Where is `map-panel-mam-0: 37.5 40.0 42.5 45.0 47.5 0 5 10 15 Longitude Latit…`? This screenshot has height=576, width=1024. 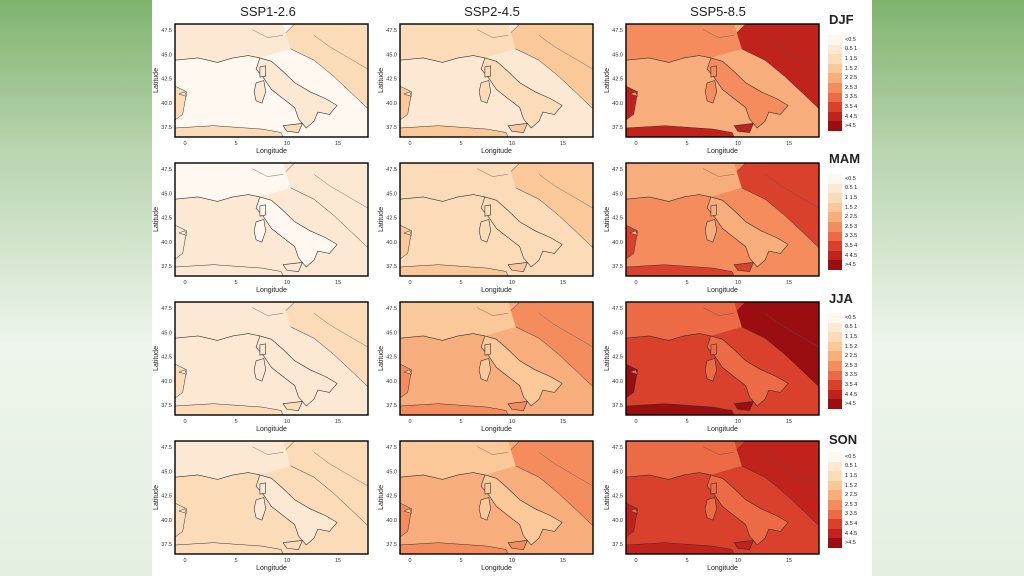
map-panel-mam-0: 37.5 40.0 42.5 45.0 47.5 0 5 10 15 Longitude Latit… is located at coordinates (261, 228).